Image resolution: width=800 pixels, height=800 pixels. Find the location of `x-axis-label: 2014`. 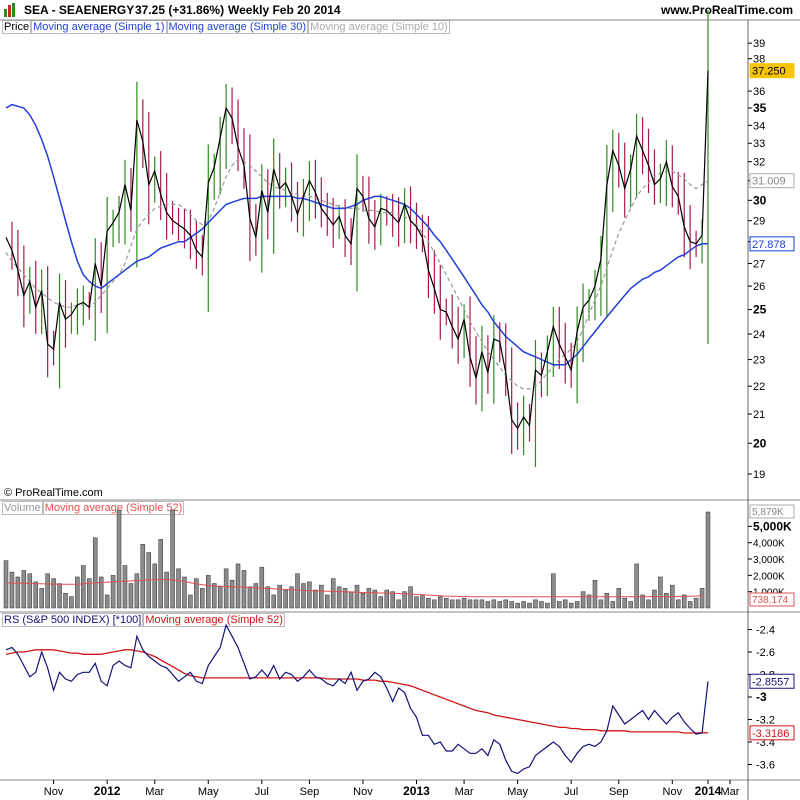

x-axis-label: 2014 is located at coordinates (708, 791).